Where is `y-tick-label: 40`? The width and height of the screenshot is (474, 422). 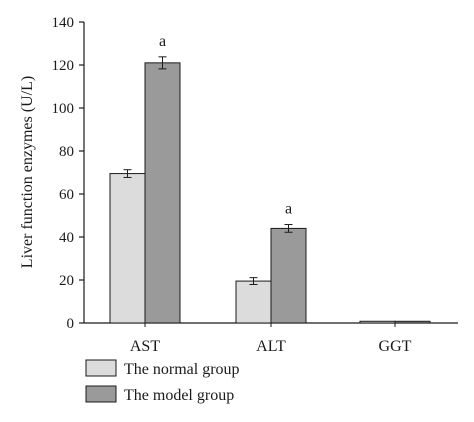 y-tick-label: 40 is located at coordinates (66, 238).